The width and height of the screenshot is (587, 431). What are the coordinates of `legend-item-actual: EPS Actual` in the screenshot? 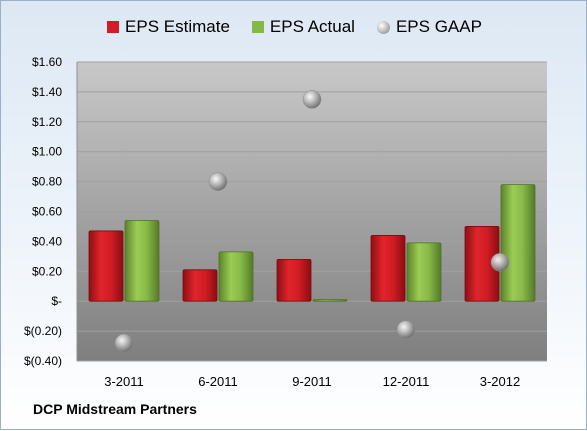 It's located at (303, 27).